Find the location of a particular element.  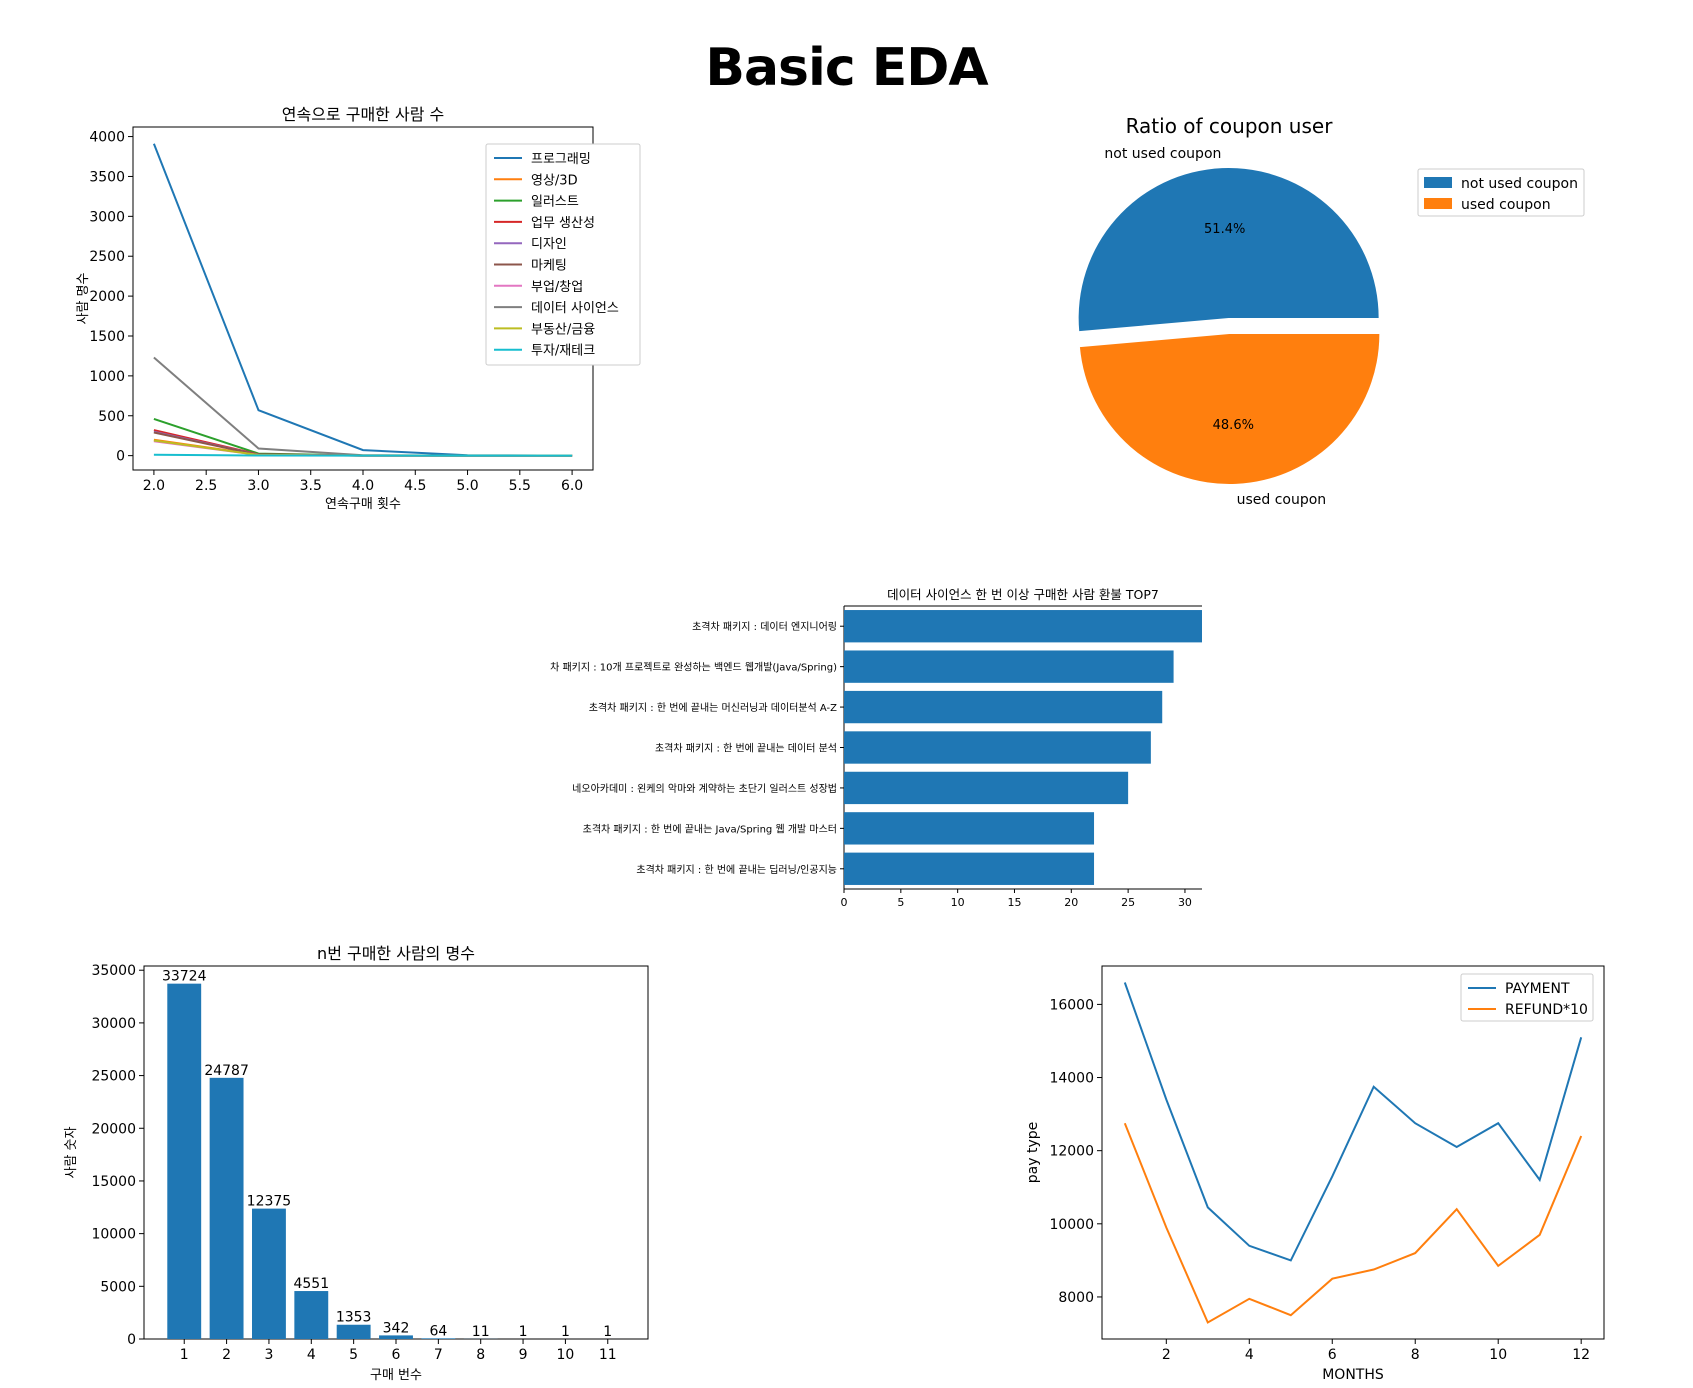

y-axis-label: 사람 명수 is located at coordinates (83, 298).